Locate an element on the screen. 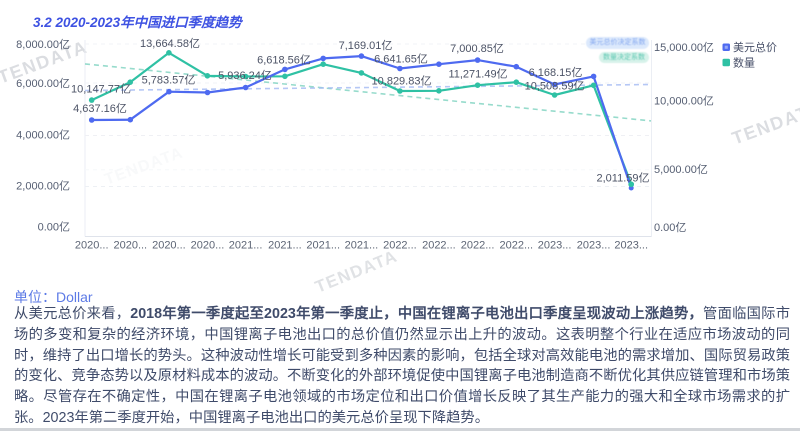 This screenshot has width=800, height=431. svg-text: 8,000.00亿 is located at coordinates (43, 44).